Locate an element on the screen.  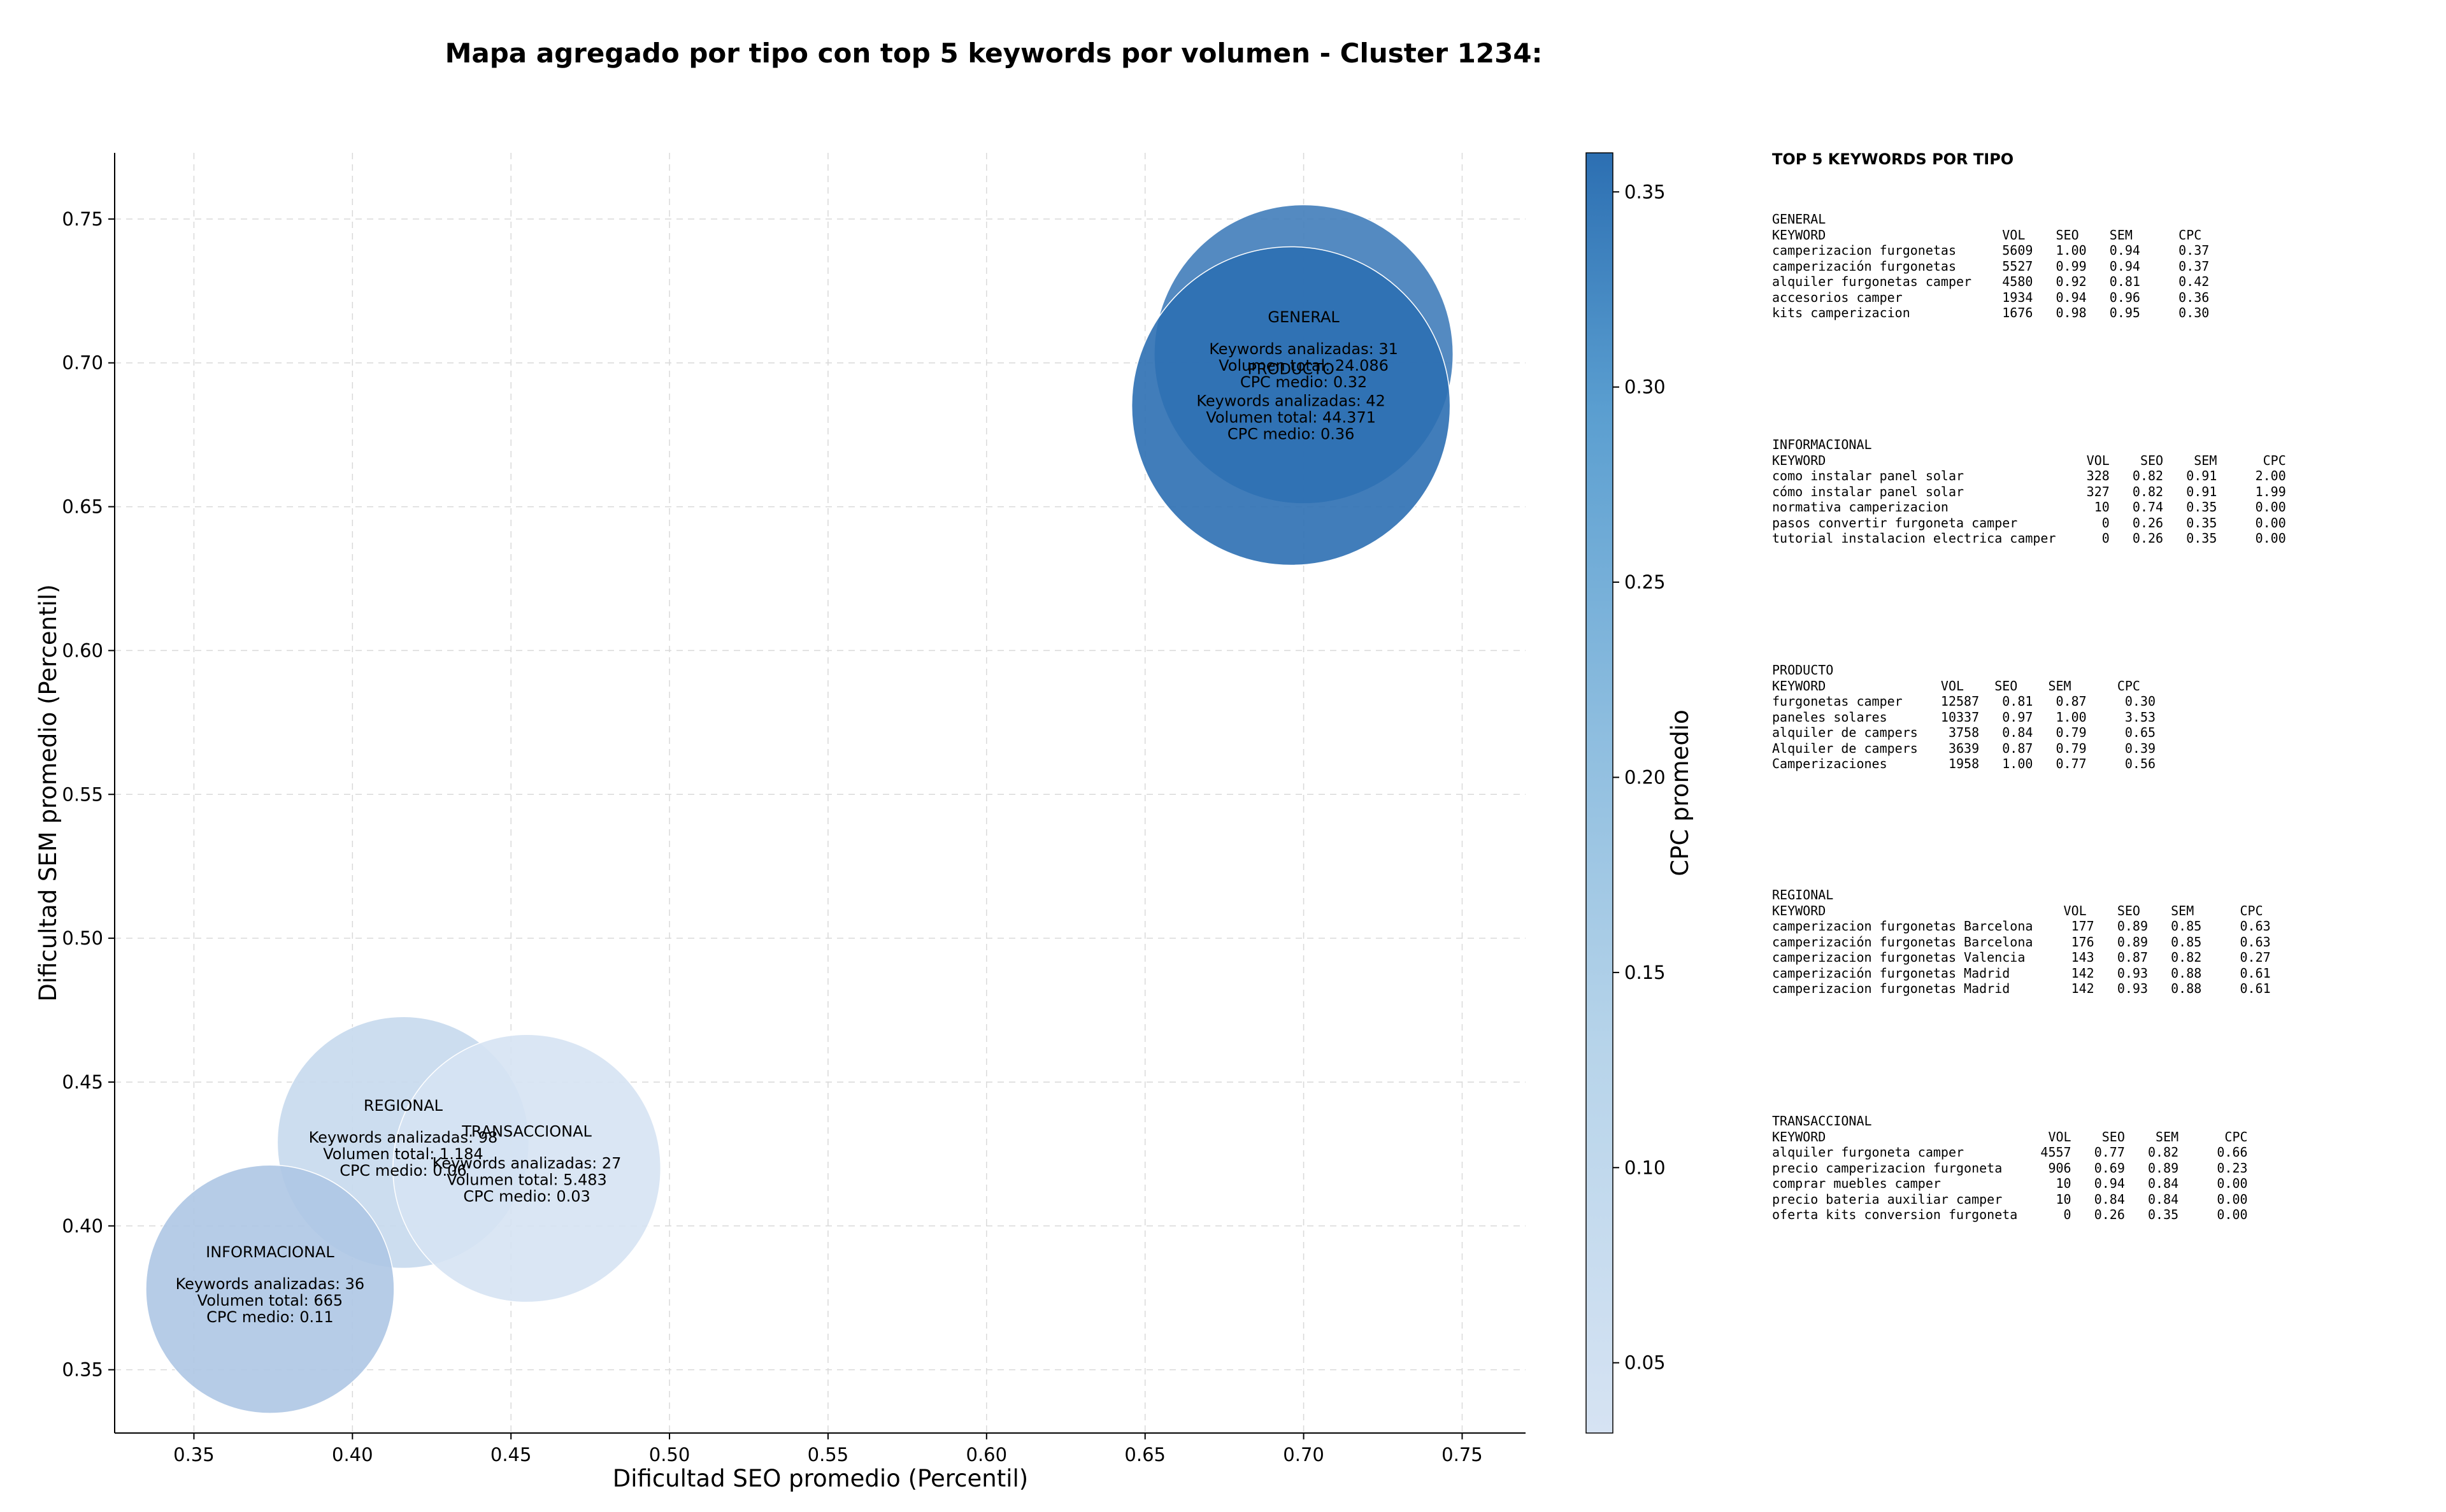
x-tick-label: 0.50 is located at coordinates (669, 1455).